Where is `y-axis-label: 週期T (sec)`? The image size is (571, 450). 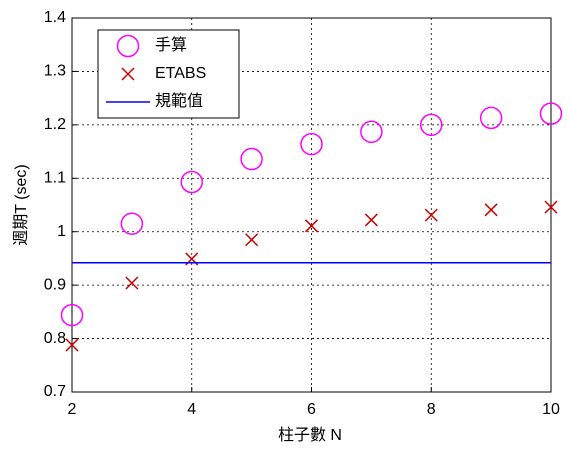
y-axis-label: 週期T (sec) is located at coordinates (21, 205).